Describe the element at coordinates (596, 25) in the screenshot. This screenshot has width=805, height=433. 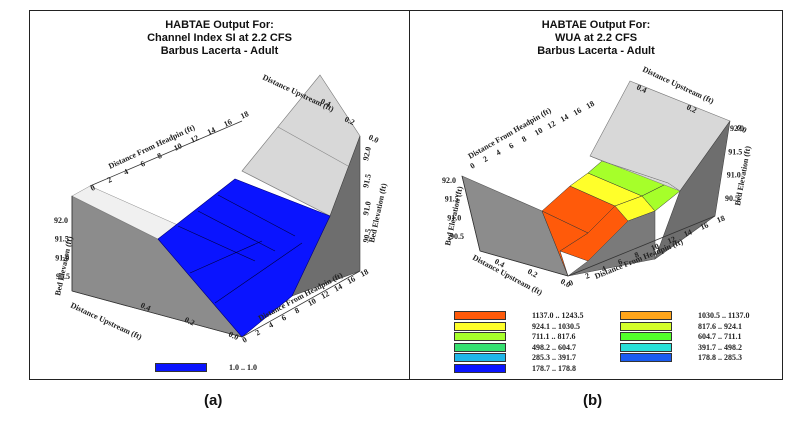
I see `panel-b-title-line1: HABTAE Output For:` at that location.